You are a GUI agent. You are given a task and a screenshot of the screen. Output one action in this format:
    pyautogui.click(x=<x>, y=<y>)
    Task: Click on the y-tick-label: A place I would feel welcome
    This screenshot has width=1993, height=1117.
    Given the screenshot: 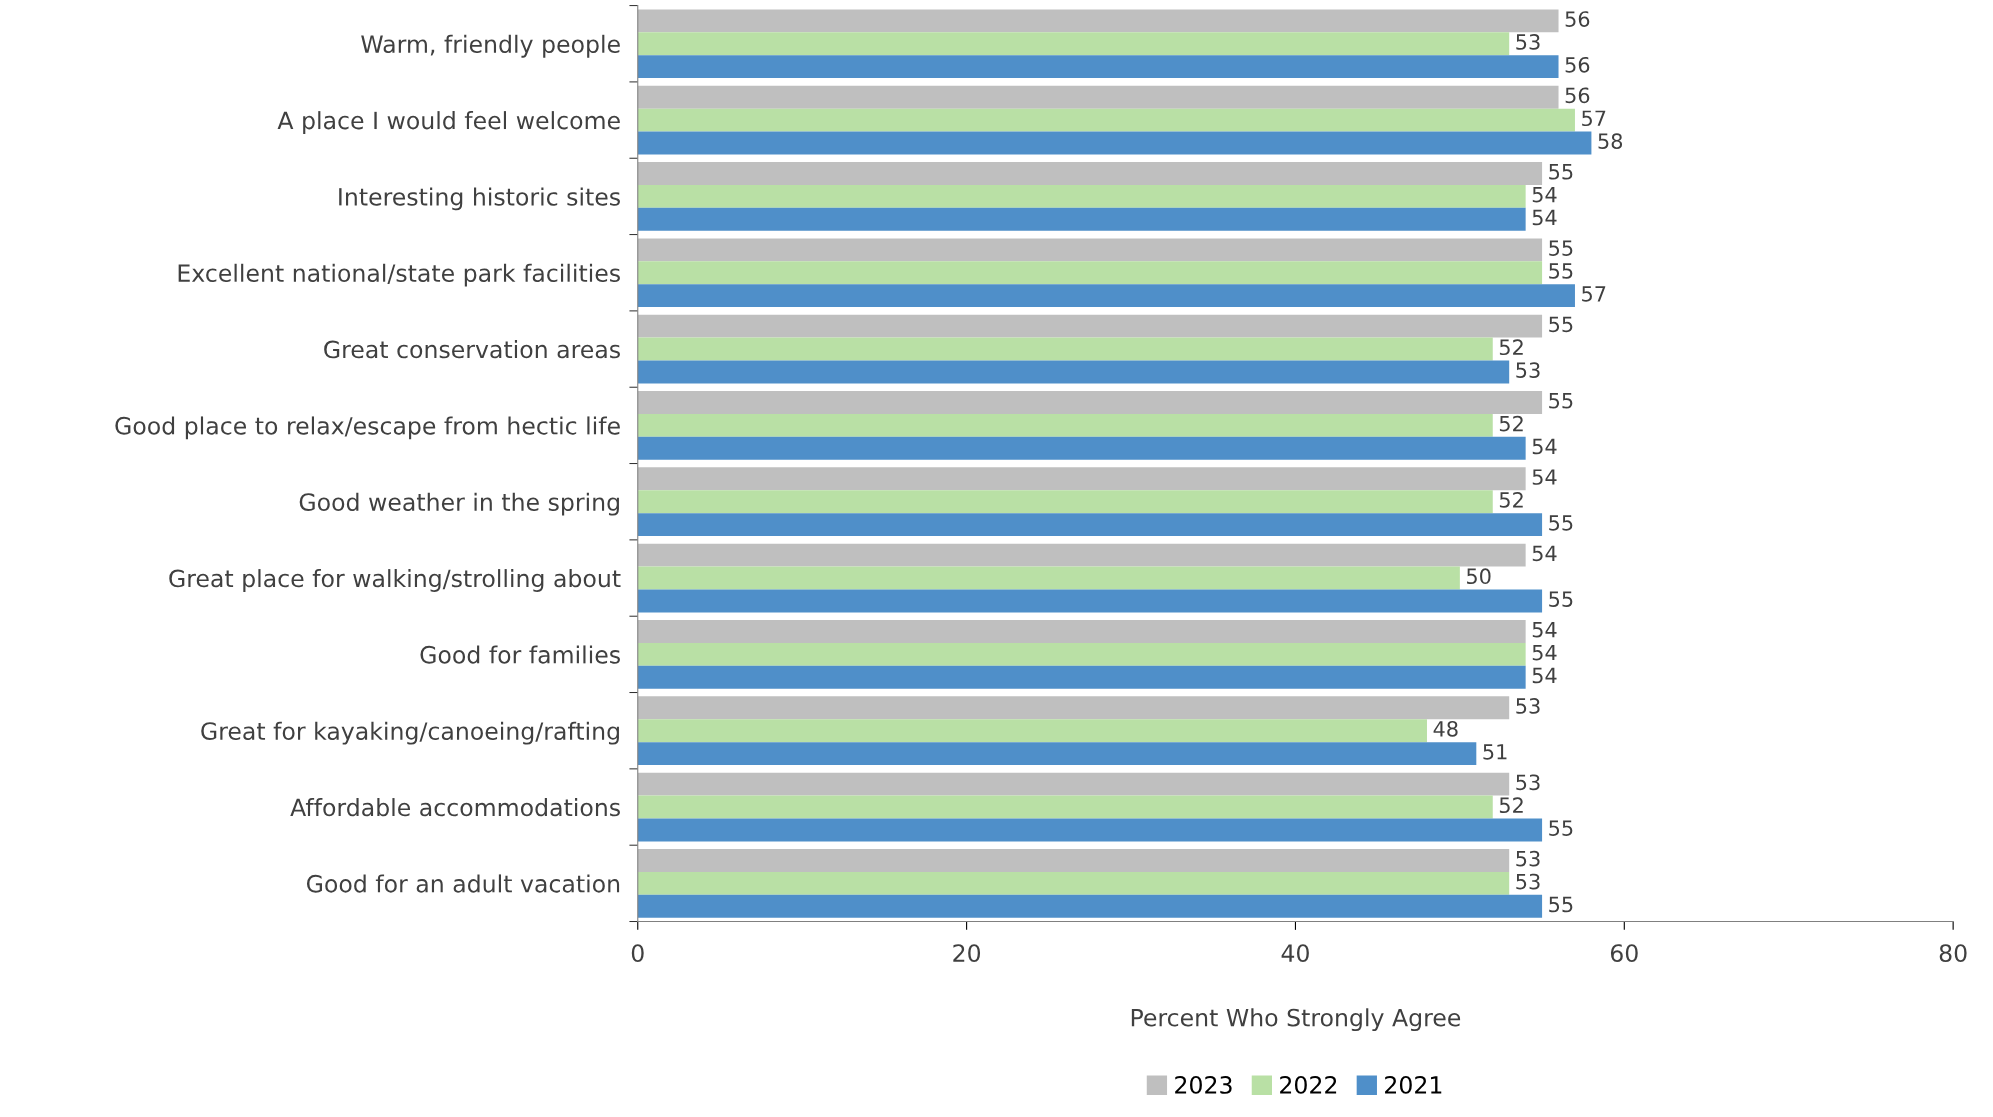 What is the action you would take?
    pyautogui.click(x=448, y=122)
    